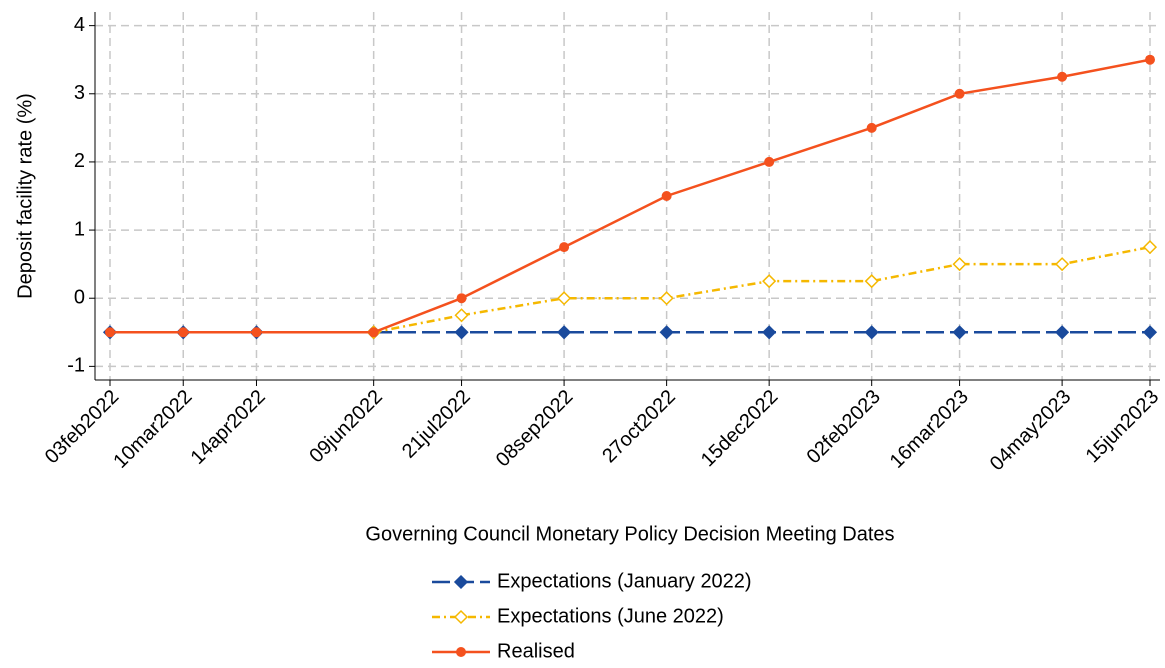 The image size is (1165, 668). What do you see at coordinates (76, 366) in the screenshot?
I see `y-tick-label: -1` at bounding box center [76, 366].